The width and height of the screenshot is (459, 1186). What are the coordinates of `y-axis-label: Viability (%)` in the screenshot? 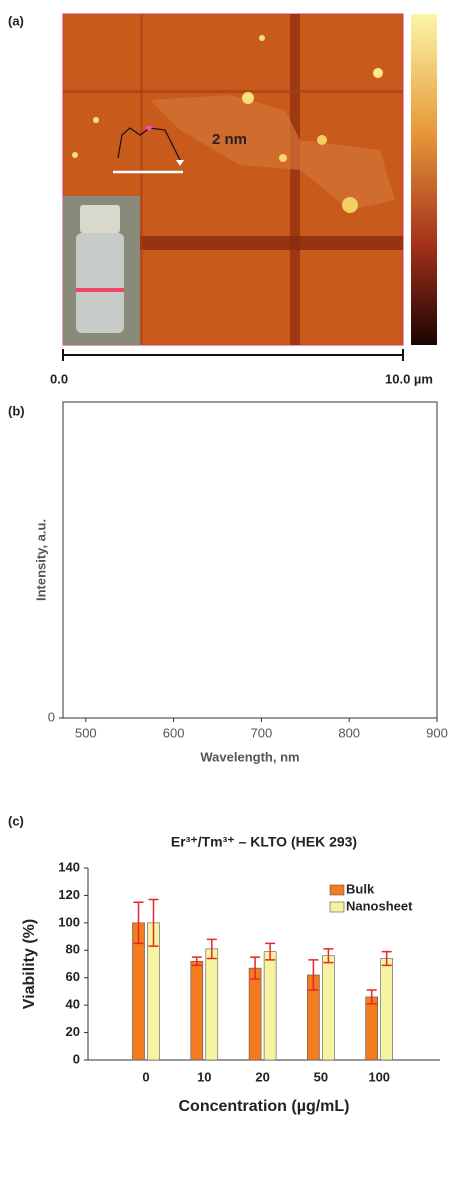 It's located at (29, 964).